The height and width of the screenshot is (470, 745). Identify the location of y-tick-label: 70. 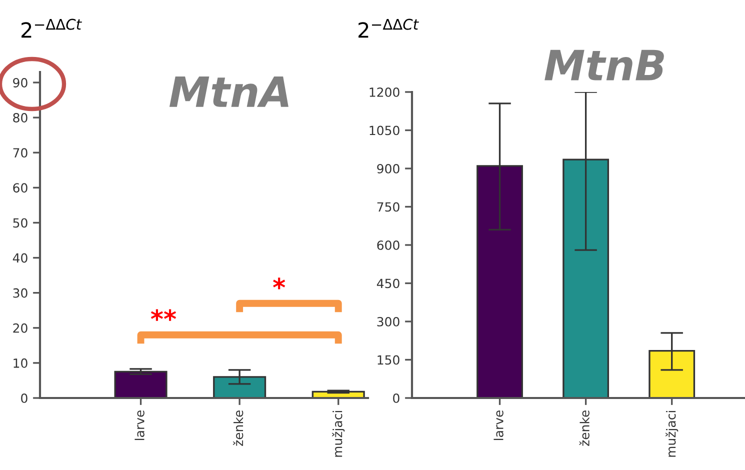
(20, 153).